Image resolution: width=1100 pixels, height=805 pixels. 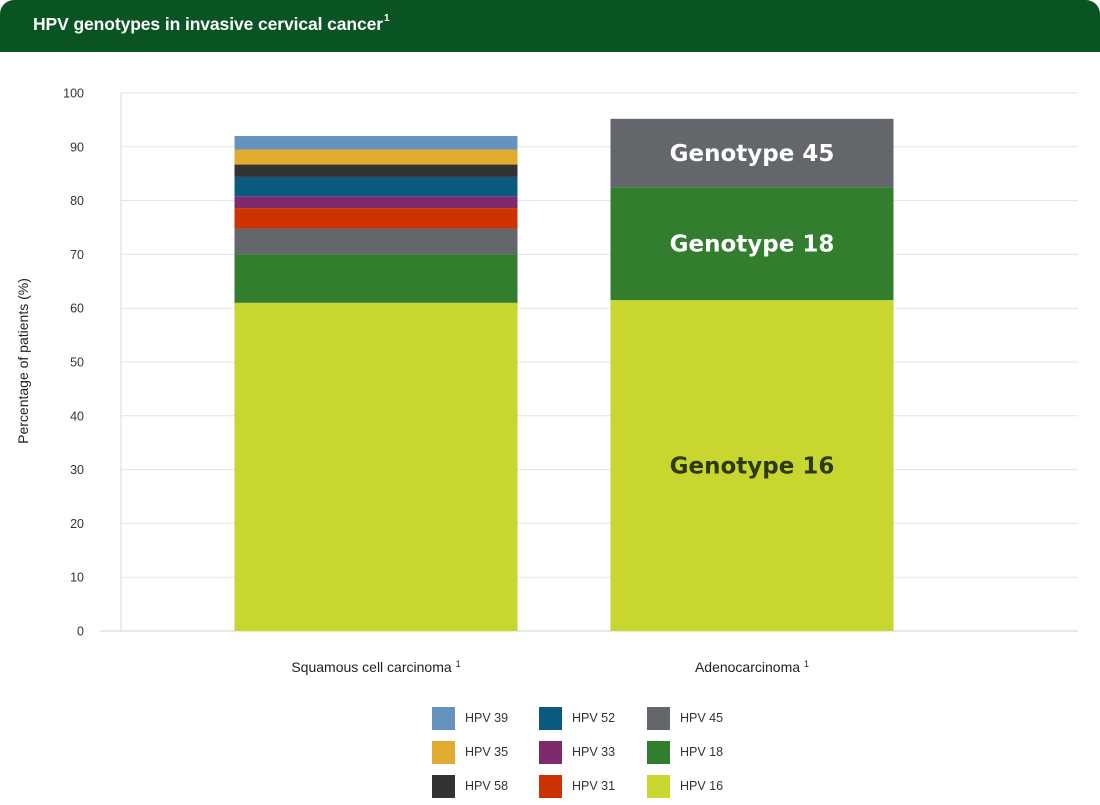 What do you see at coordinates (77, 255) in the screenshot?
I see `y-tick-label: 70` at bounding box center [77, 255].